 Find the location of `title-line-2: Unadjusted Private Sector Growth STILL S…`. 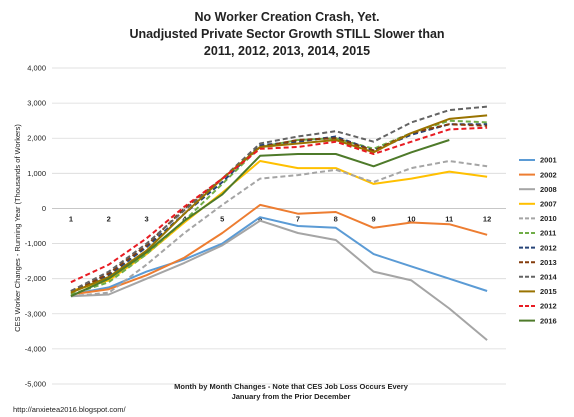

title-line-2: Unadjusted Private Sector Growth STILL S… is located at coordinates (286, 34).